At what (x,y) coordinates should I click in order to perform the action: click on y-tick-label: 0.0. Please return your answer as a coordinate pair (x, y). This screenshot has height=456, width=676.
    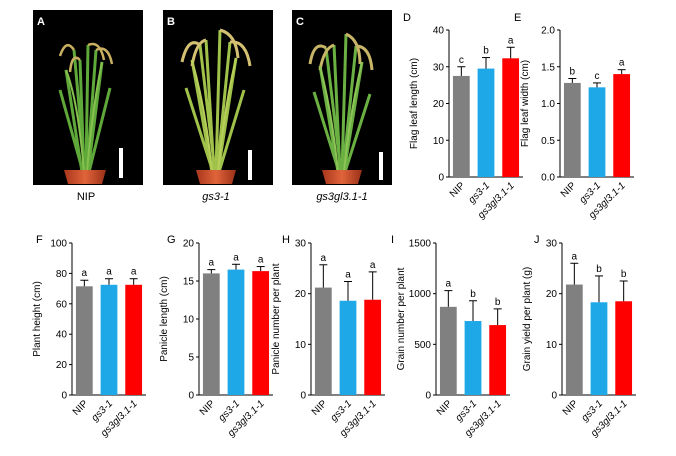
    Looking at the image, I should click on (548, 178).